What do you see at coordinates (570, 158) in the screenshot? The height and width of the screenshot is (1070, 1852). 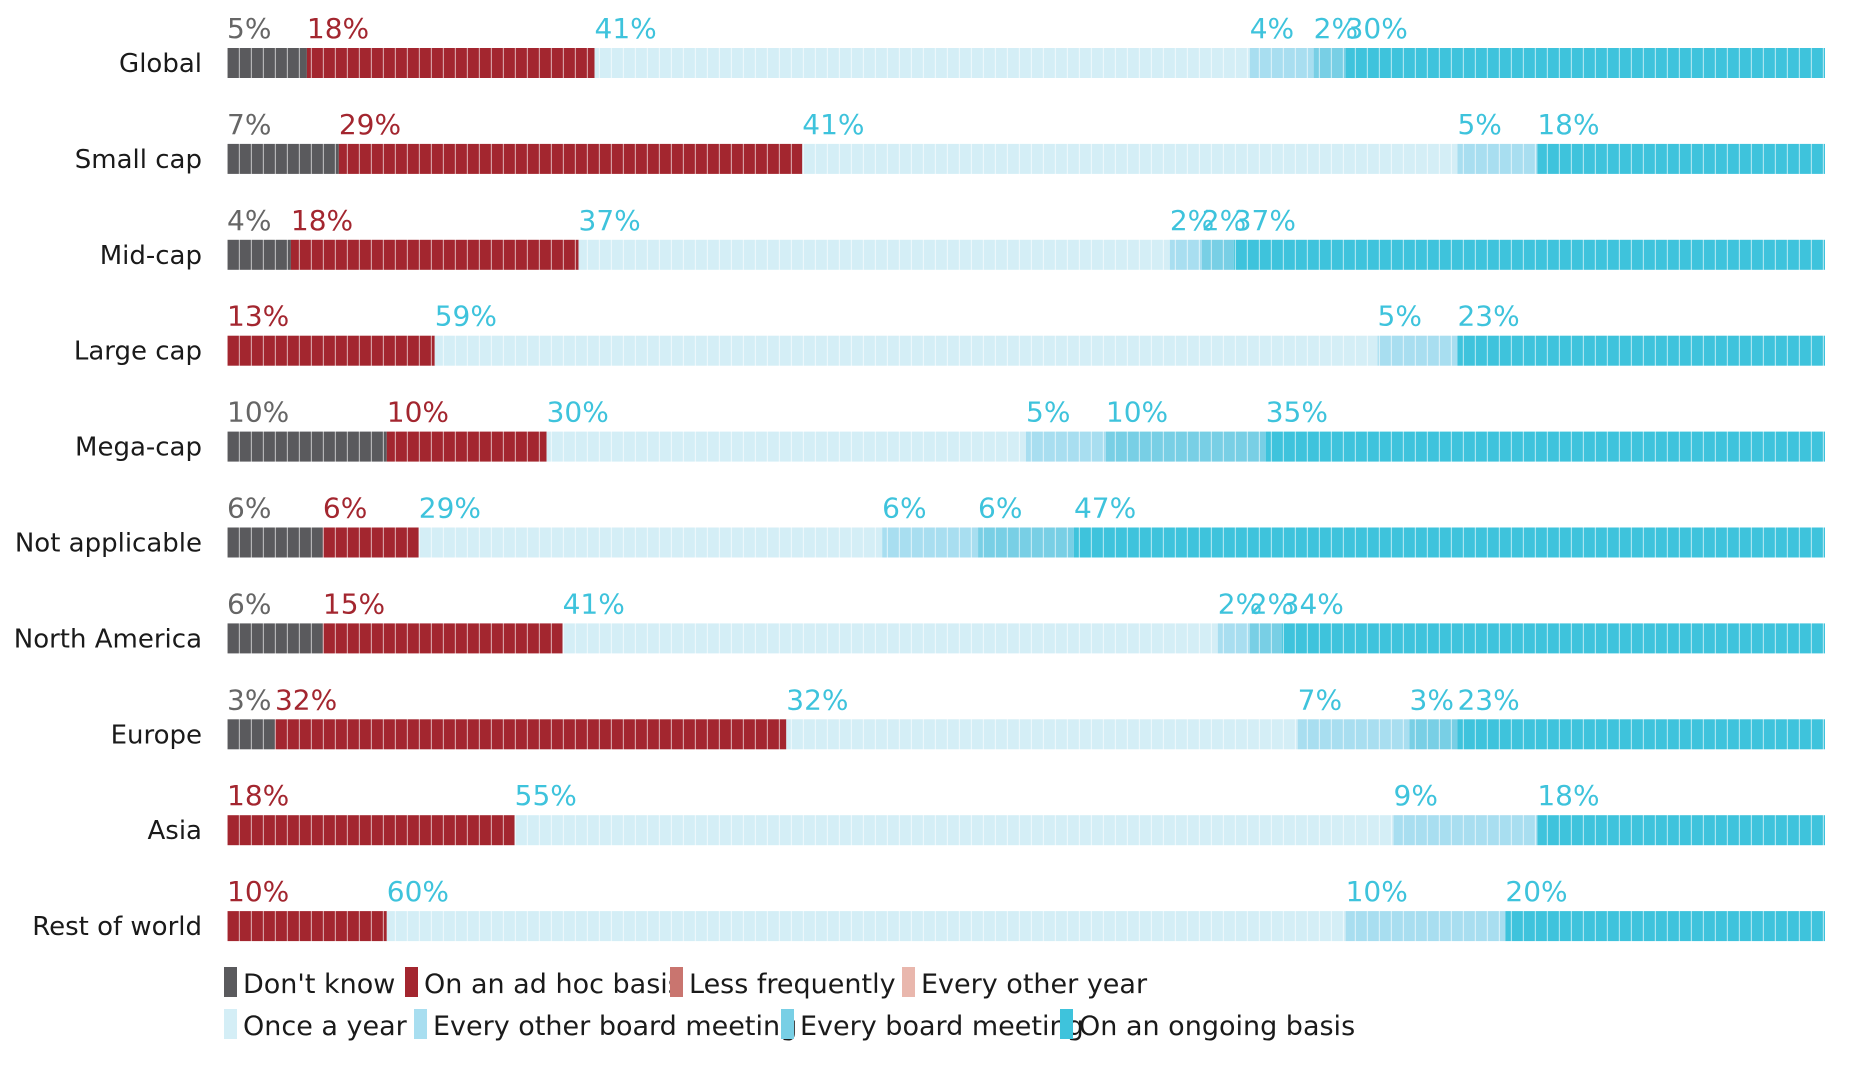 I see `bar-segment-small-cap-on-an-ad-hoc-basis` at bounding box center [570, 158].